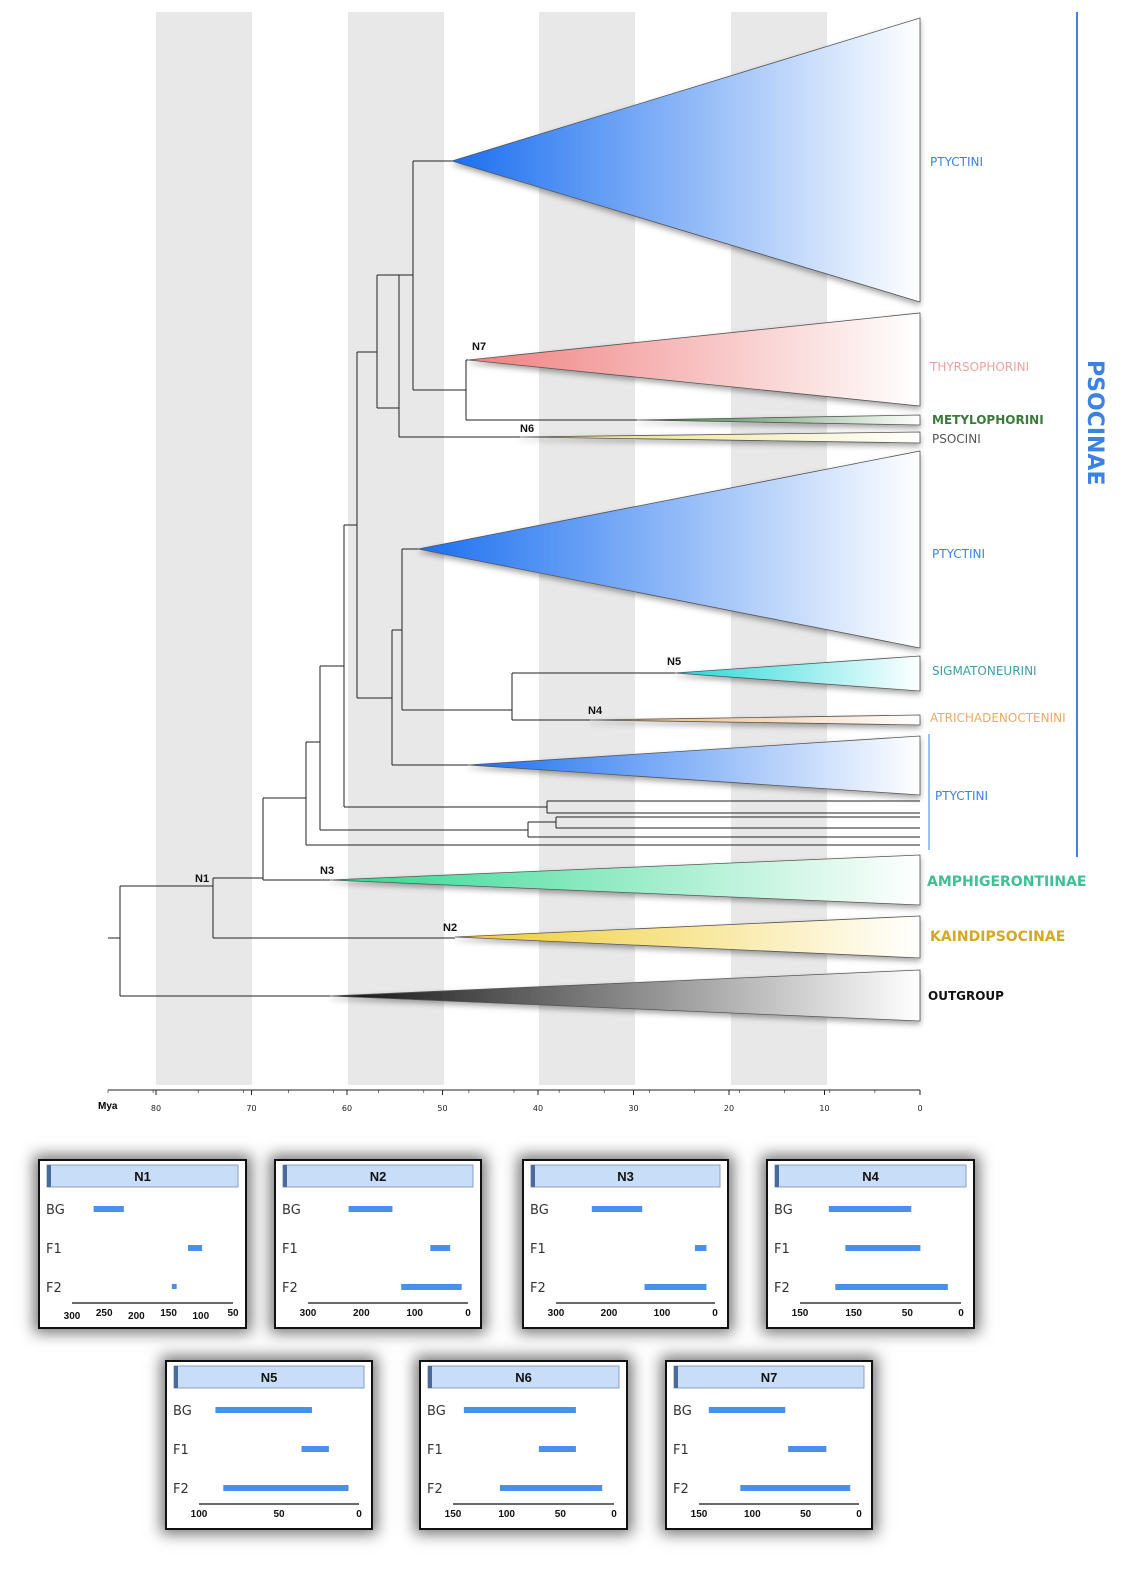 This screenshot has width=1122, height=1580. What do you see at coordinates (156, 1108) in the screenshot?
I see `axis-tick-label: 80` at bounding box center [156, 1108].